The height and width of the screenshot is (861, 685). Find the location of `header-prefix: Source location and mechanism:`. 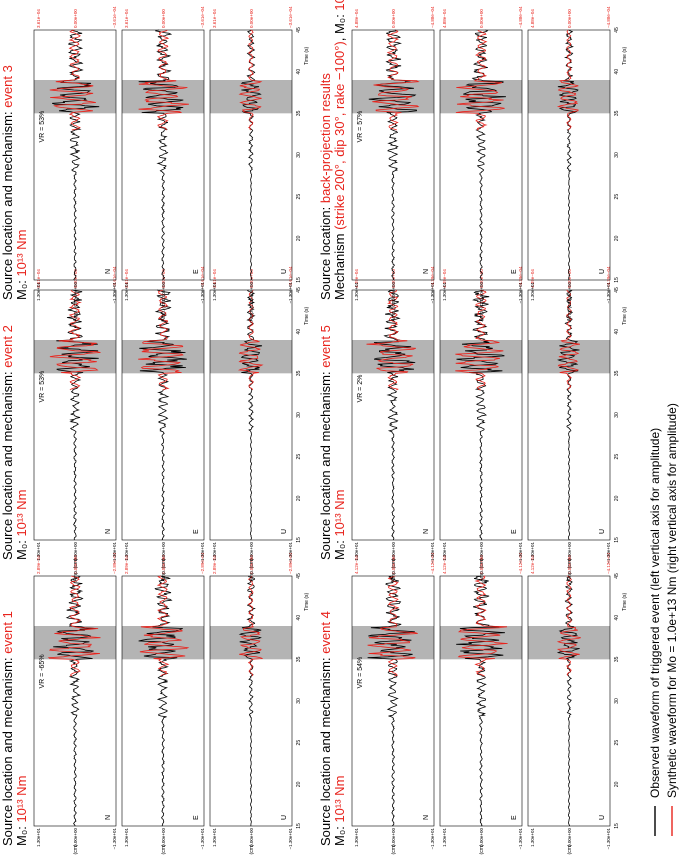

header-prefix: Source location and mechanism: is located at coordinates (325, 750).